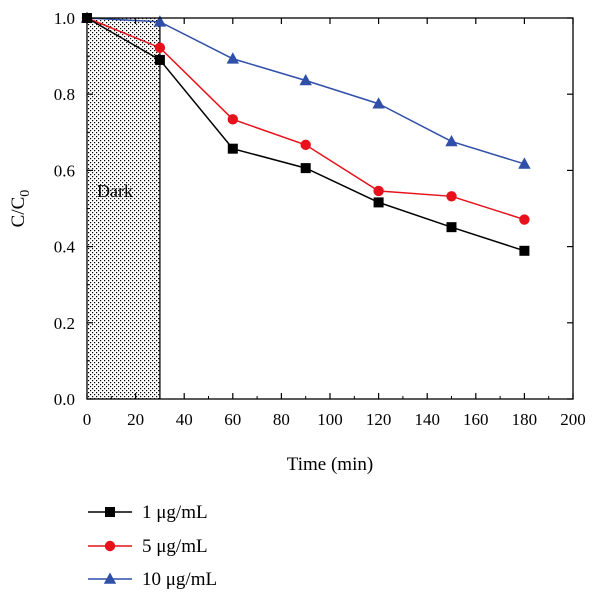  What do you see at coordinates (64, 323) in the screenshot?
I see `y-tick-label: 0.2` at bounding box center [64, 323].